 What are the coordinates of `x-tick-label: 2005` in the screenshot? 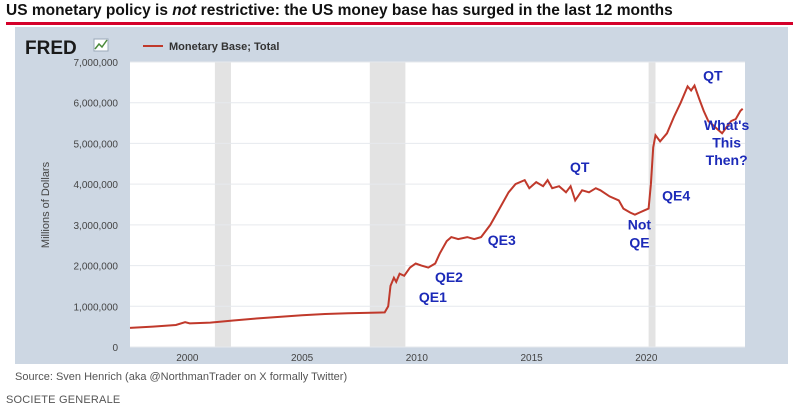 It's located at (302, 358).